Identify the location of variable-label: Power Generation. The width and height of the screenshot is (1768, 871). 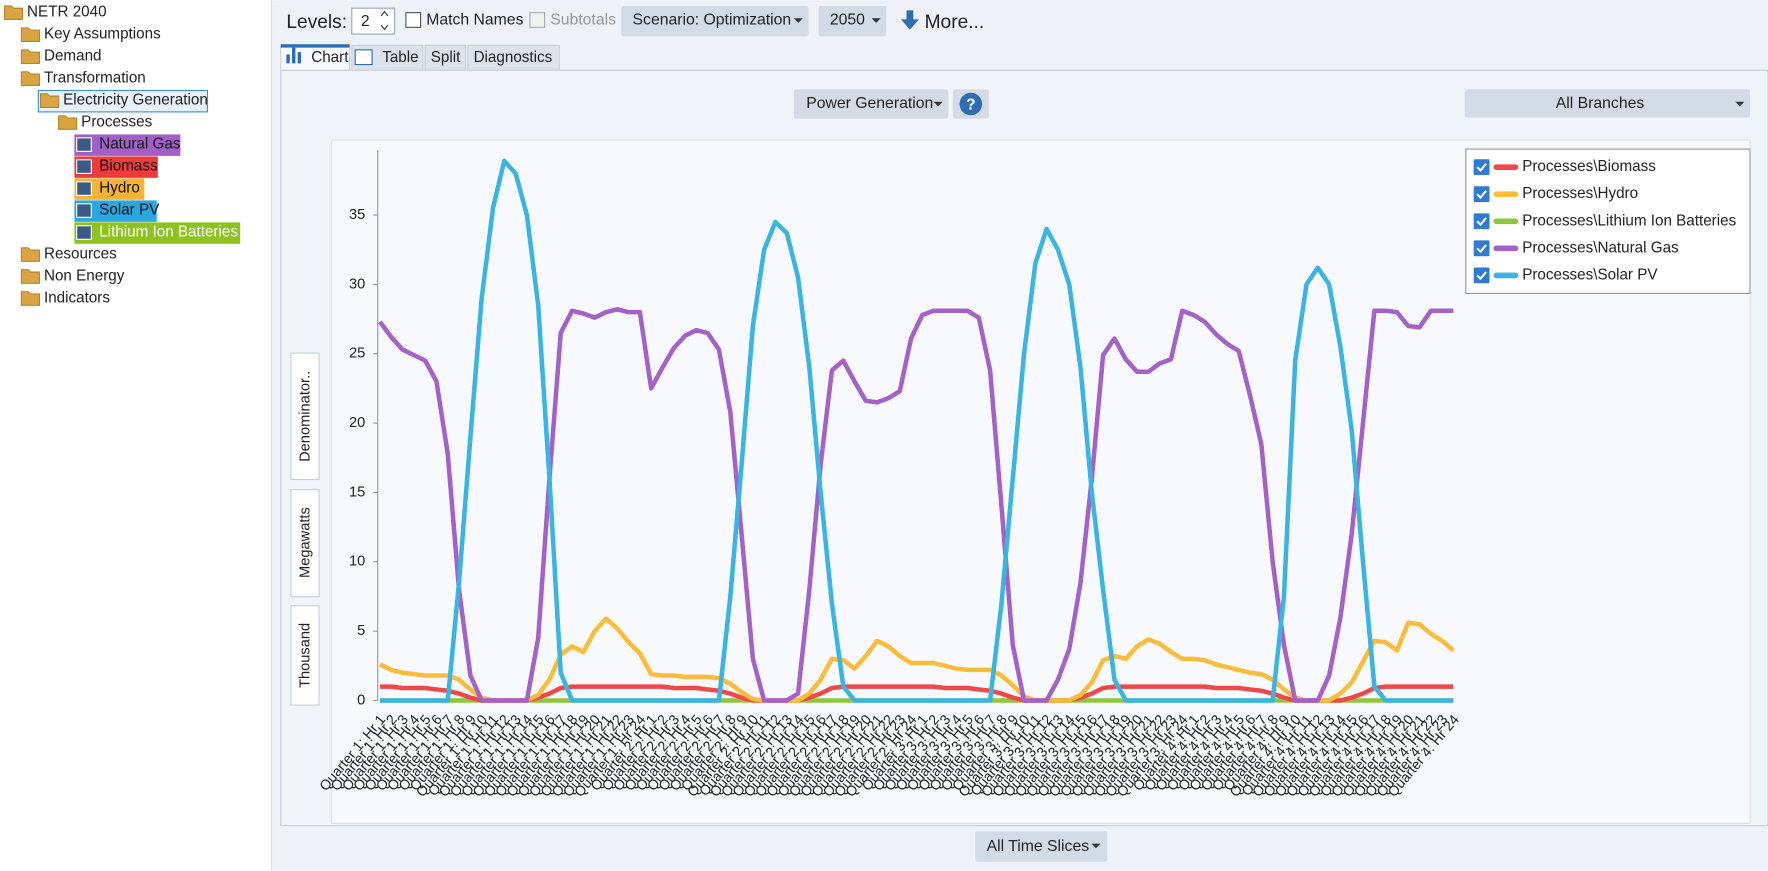
(869, 103).